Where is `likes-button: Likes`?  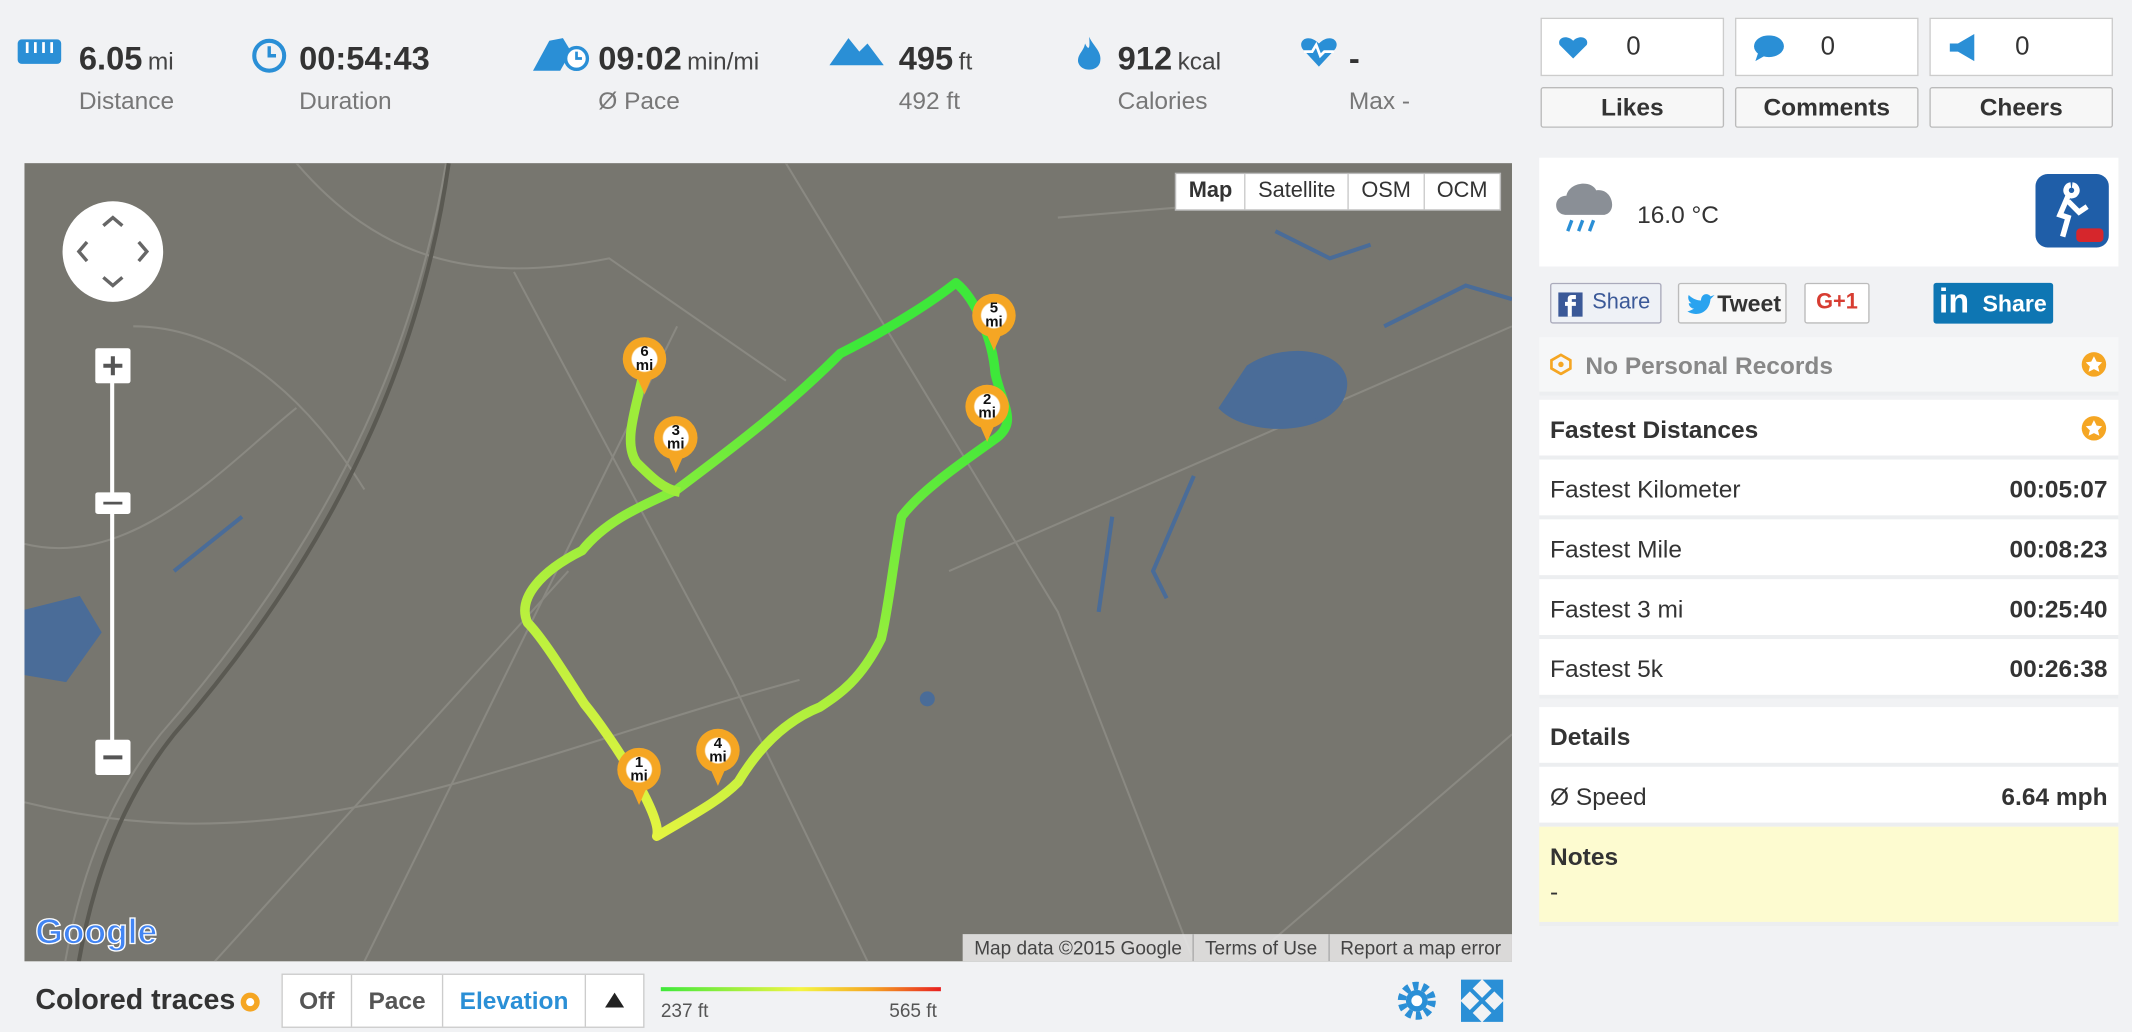 likes-button: Likes is located at coordinates (1632, 107).